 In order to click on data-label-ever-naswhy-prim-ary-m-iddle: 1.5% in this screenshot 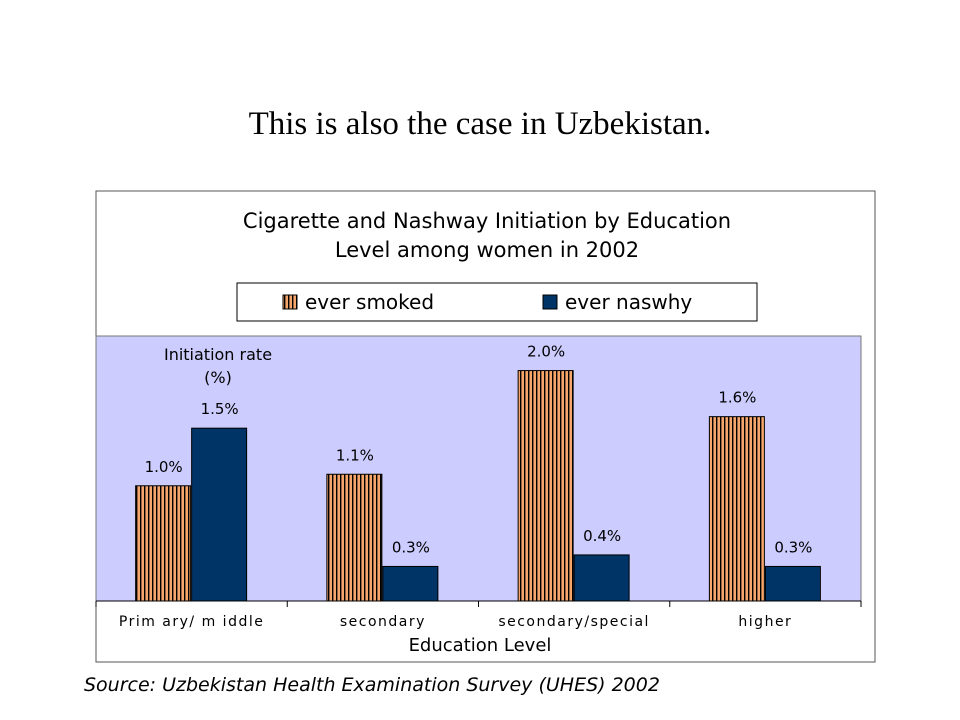, I will do `click(220, 409)`.